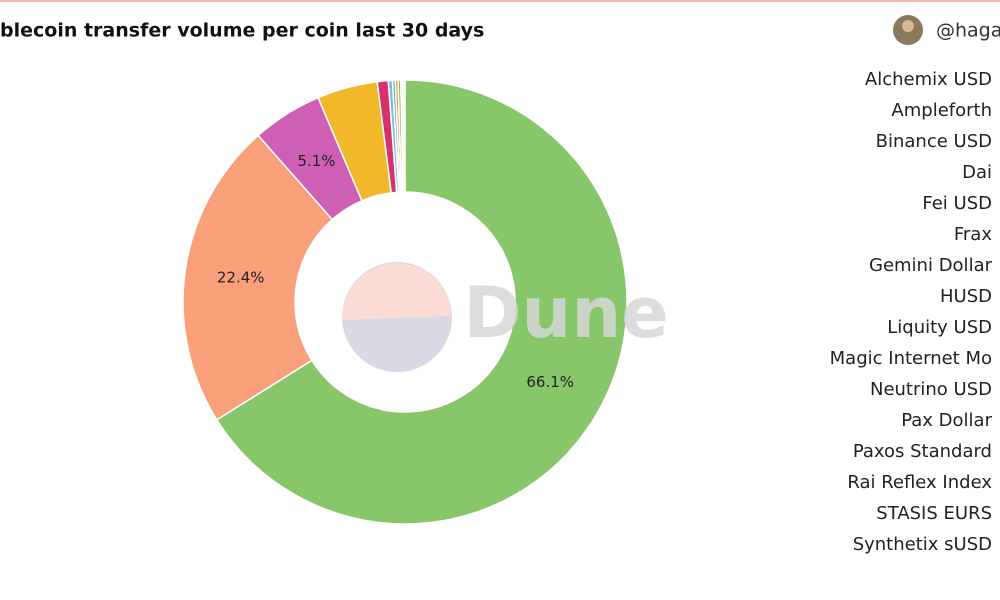 The height and width of the screenshot is (600, 1000). Describe the element at coordinates (934, 513) in the screenshot. I see `legend-entry: STASIS EURS` at that location.